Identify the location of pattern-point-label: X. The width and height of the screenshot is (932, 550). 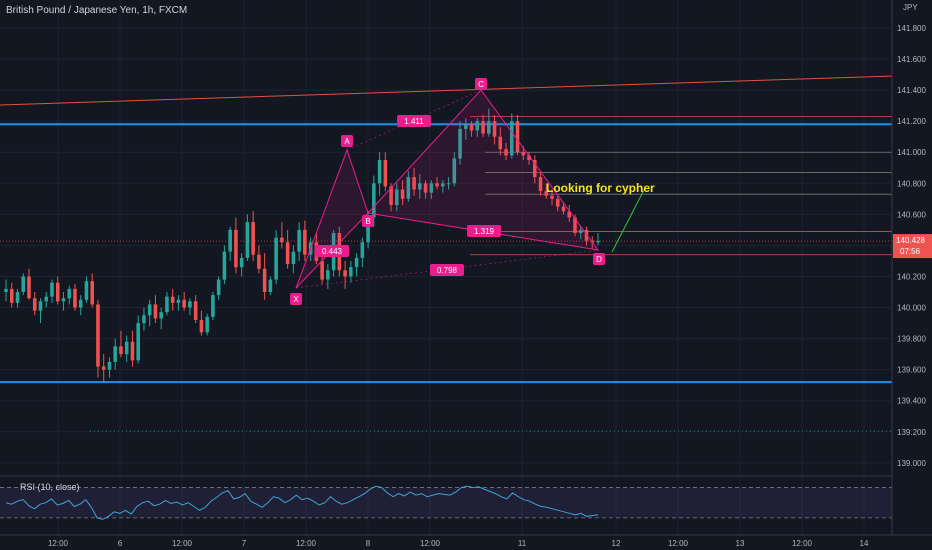
(296, 299).